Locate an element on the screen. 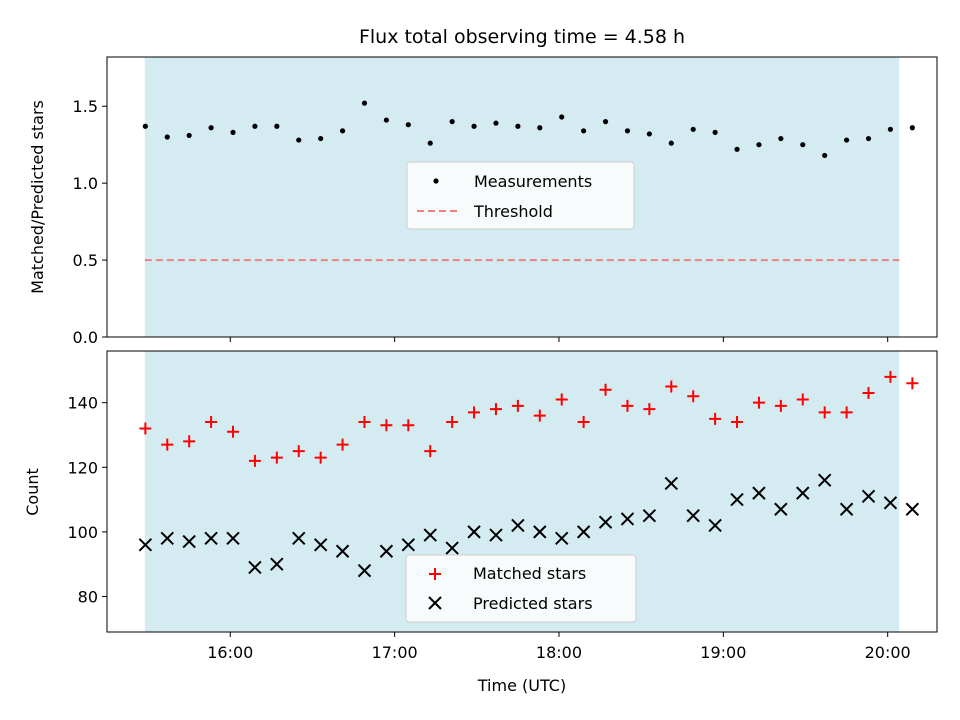 The width and height of the screenshot is (960, 720). x-tick-label: 18:00 is located at coordinates (559, 652).